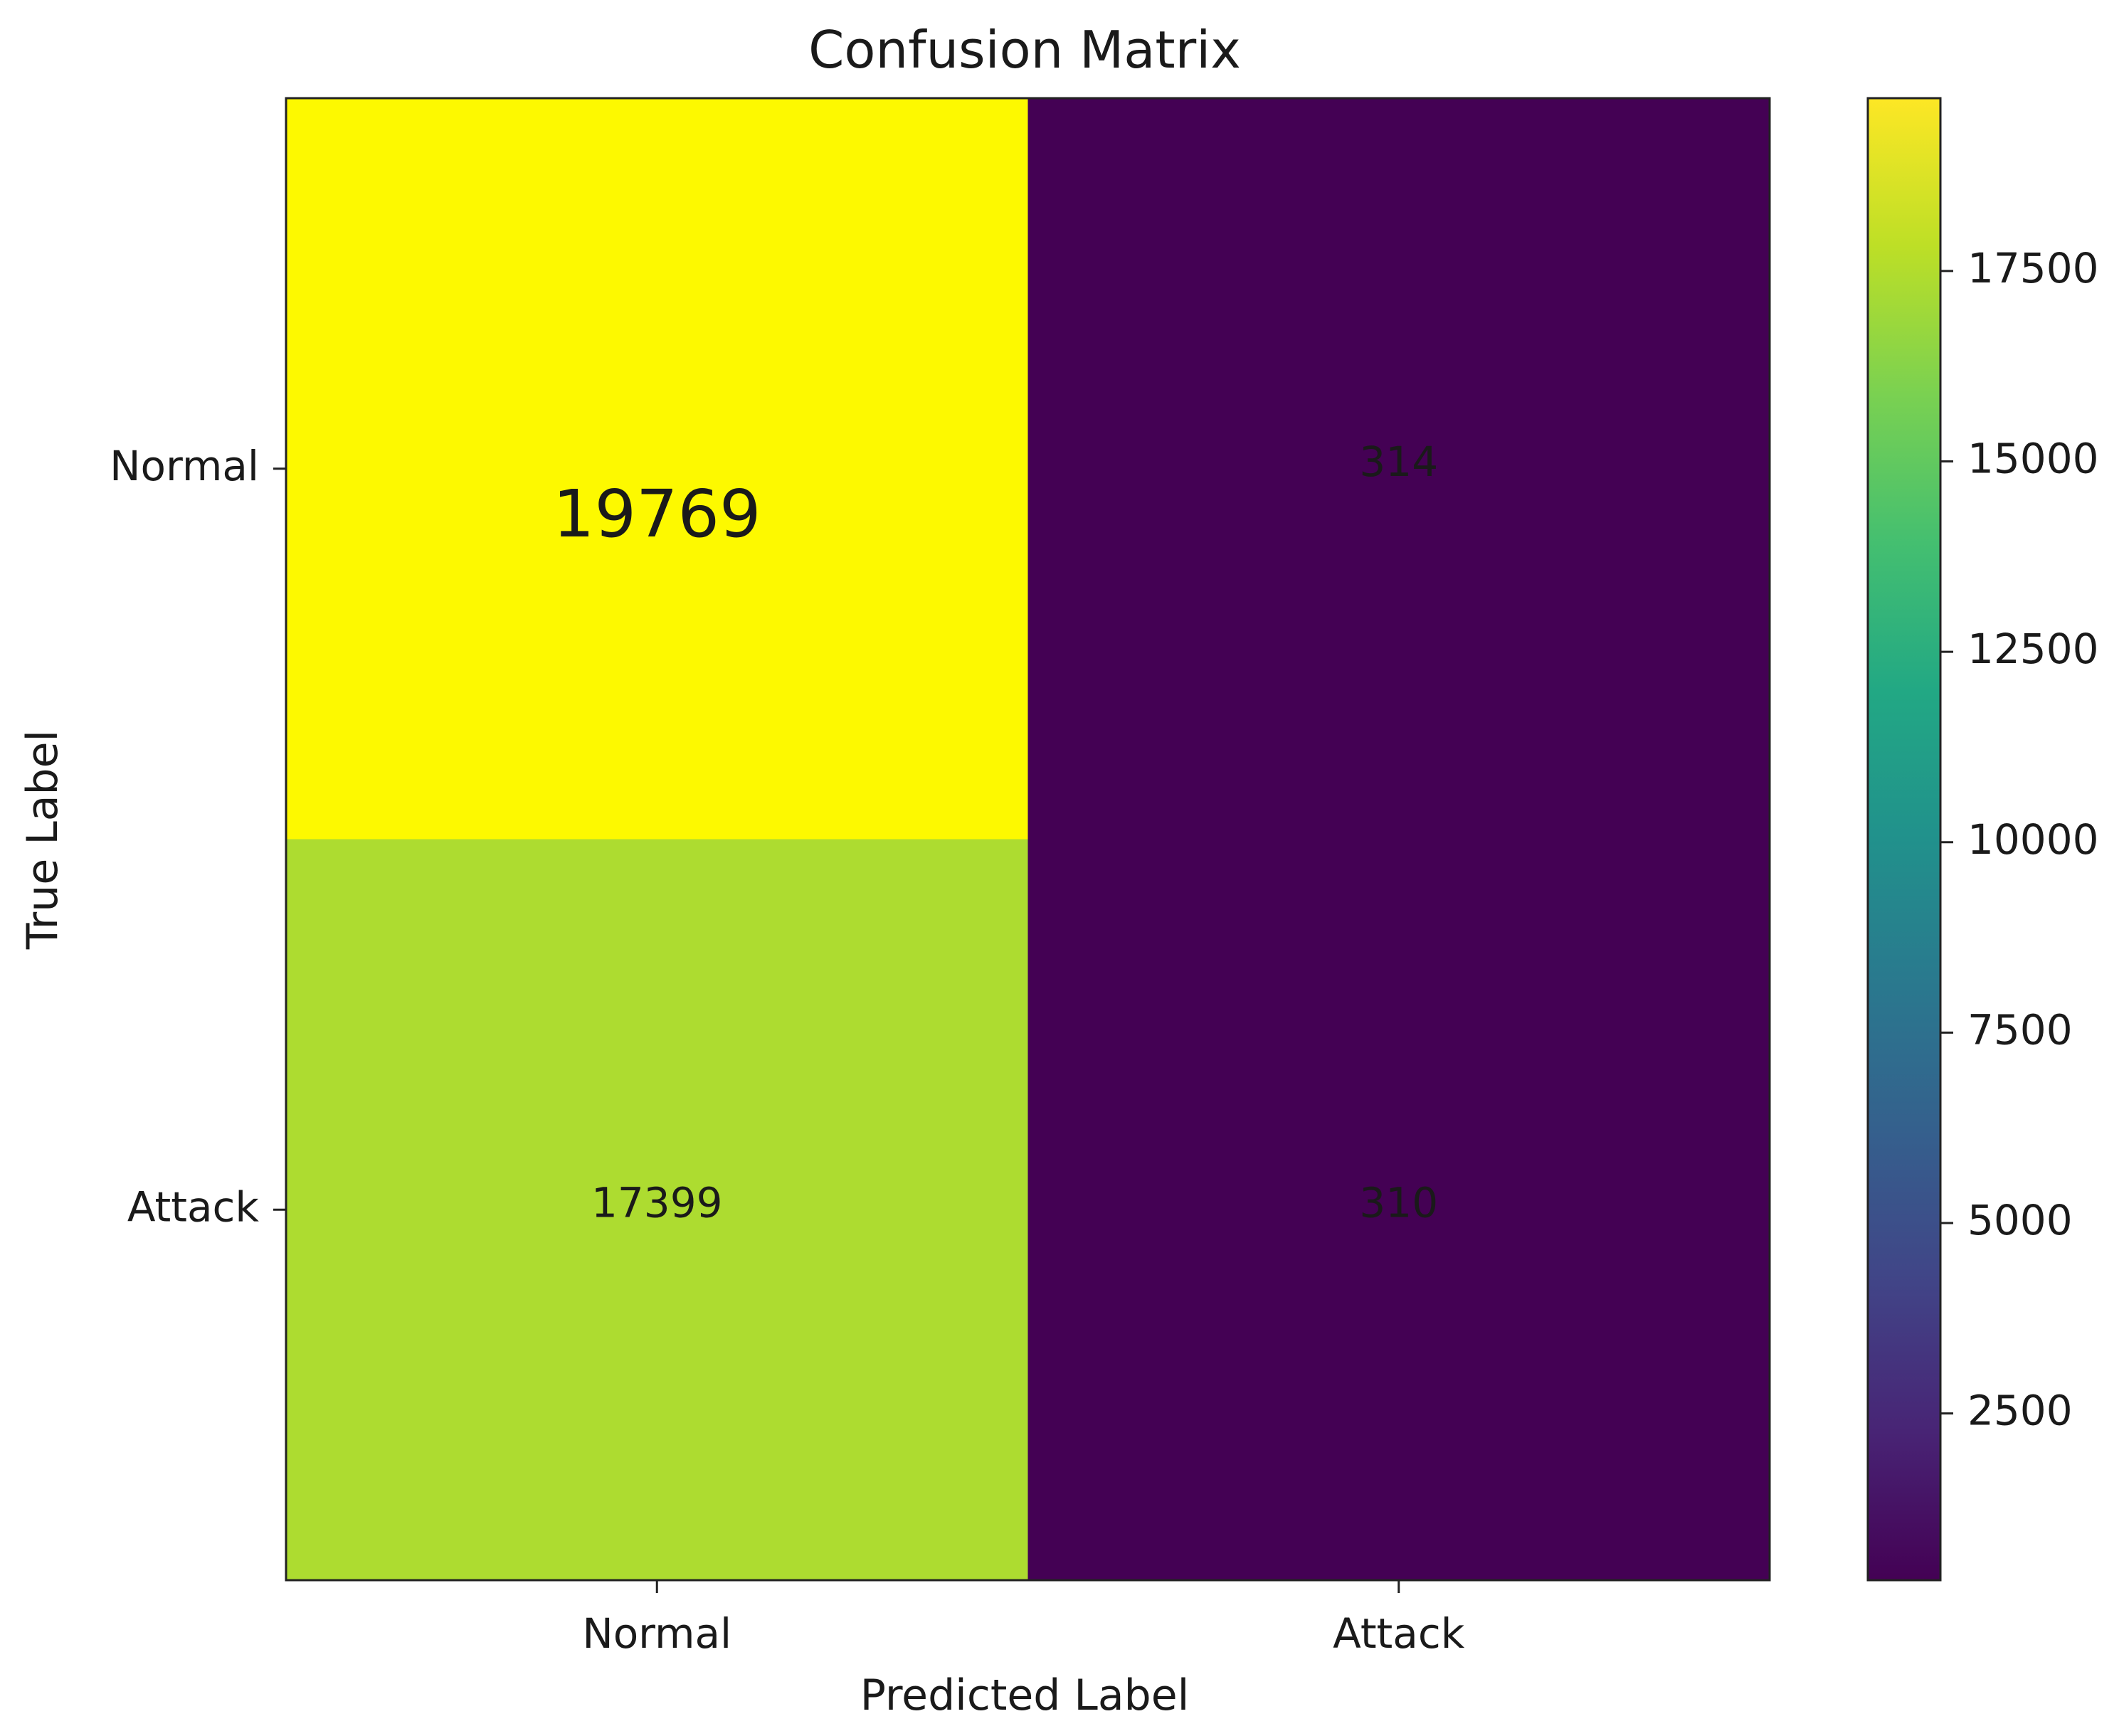  Describe the element at coordinates (198, 836) in the screenshot. I see `y-axis-ticks: Normal Attack` at that location.